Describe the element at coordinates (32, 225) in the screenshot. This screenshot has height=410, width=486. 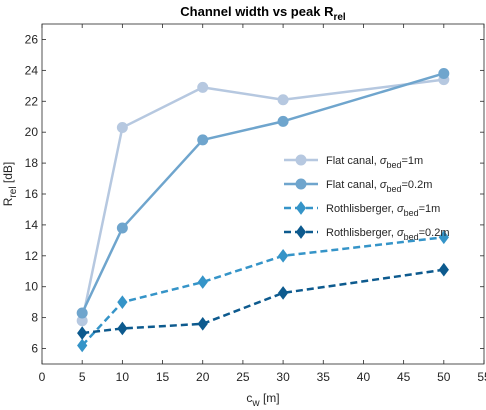
I see `y-tick-label: 14` at that location.